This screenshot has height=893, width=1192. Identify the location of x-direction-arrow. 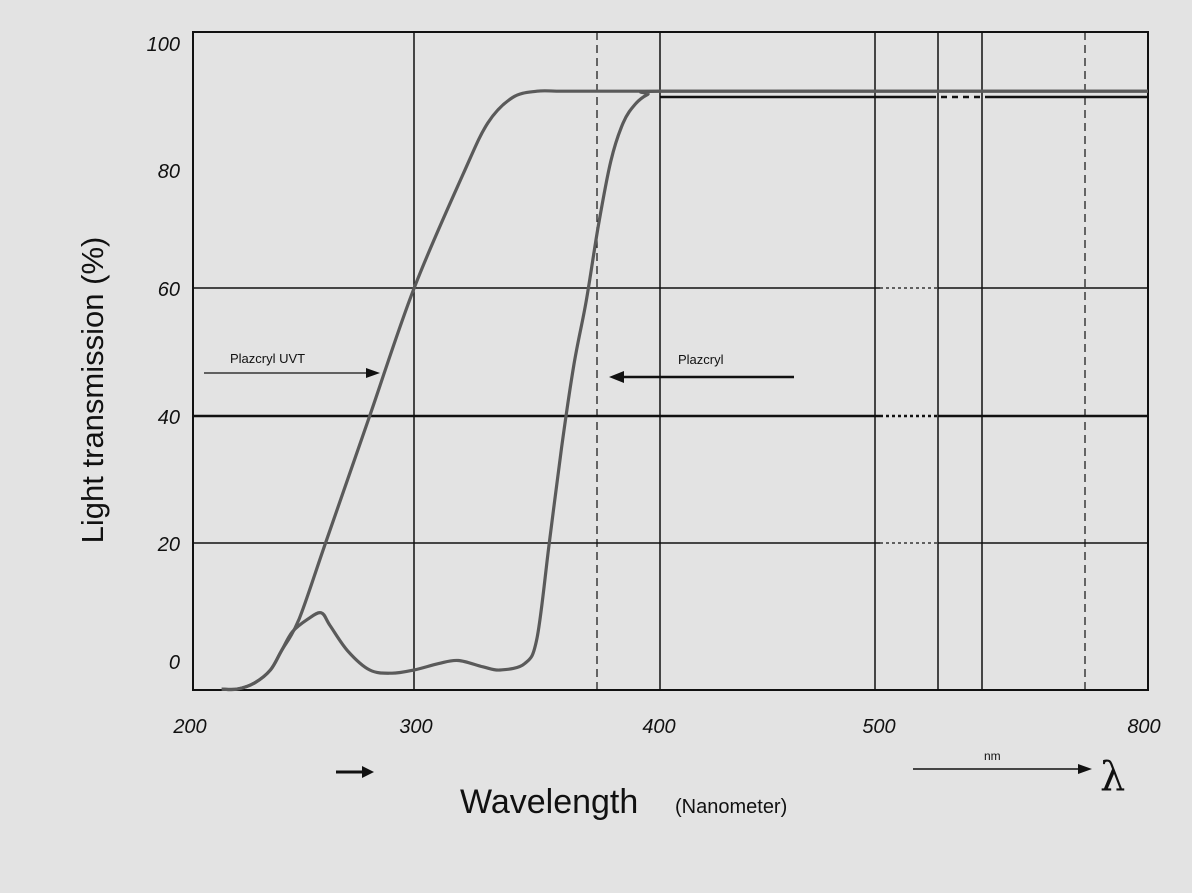
(355, 772).